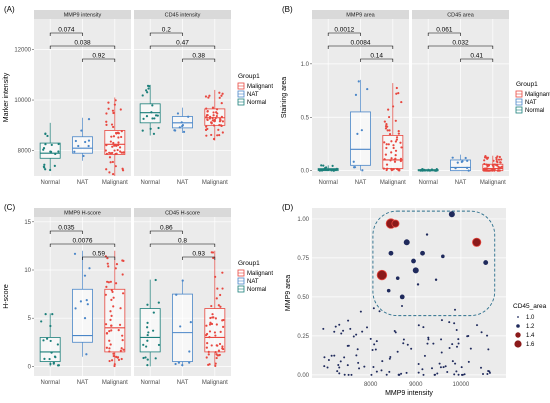 Image resolution: width=550 pixels, height=403 pixels. I want to click on p-value-label: 0.2, so click(166, 30).